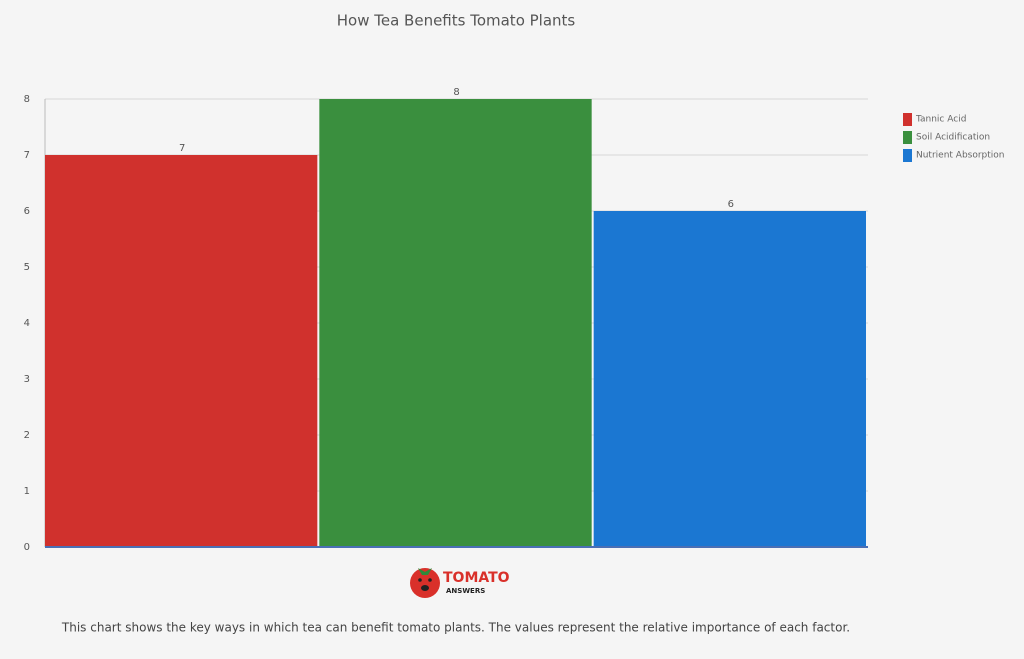 This screenshot has height=659, width=1024. Describe the element at coordinates (953, 138) in the screenshot. I see `legend-label: Soil Acidification` at that location.